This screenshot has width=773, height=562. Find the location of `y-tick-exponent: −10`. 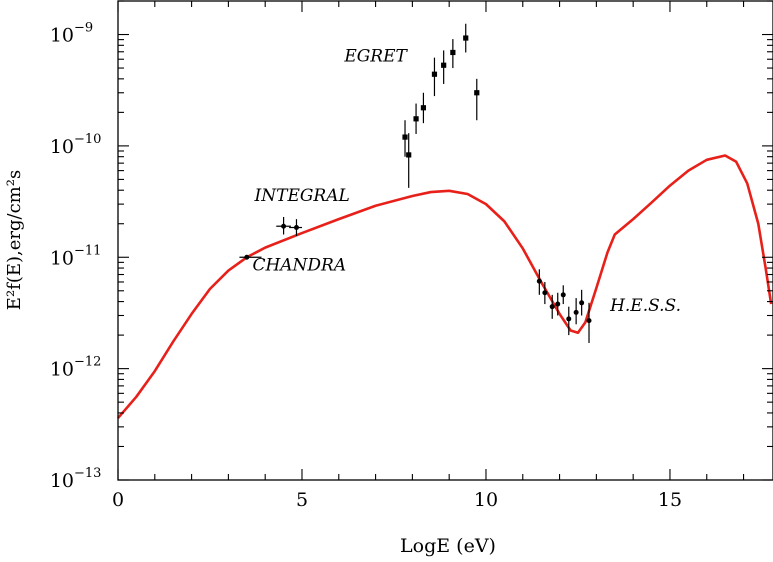

y-tick-exponent: −10 is located at coordinates (87, 139).